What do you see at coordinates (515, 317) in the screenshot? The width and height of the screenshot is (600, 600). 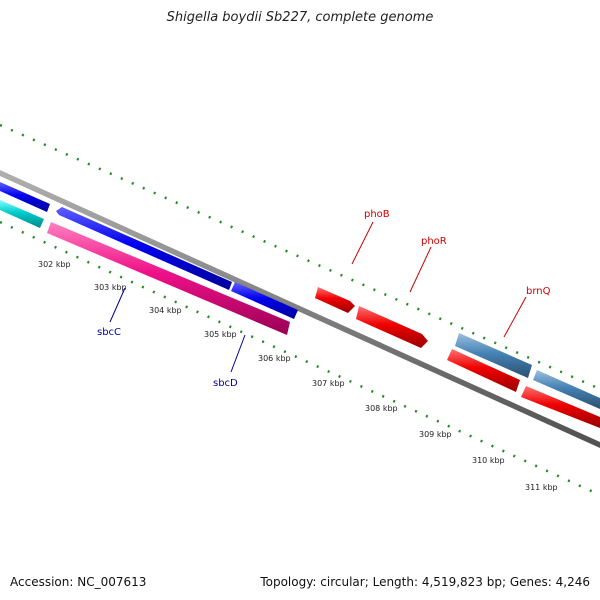 I see `brnQ-connector` at bounding box center [515, 317].